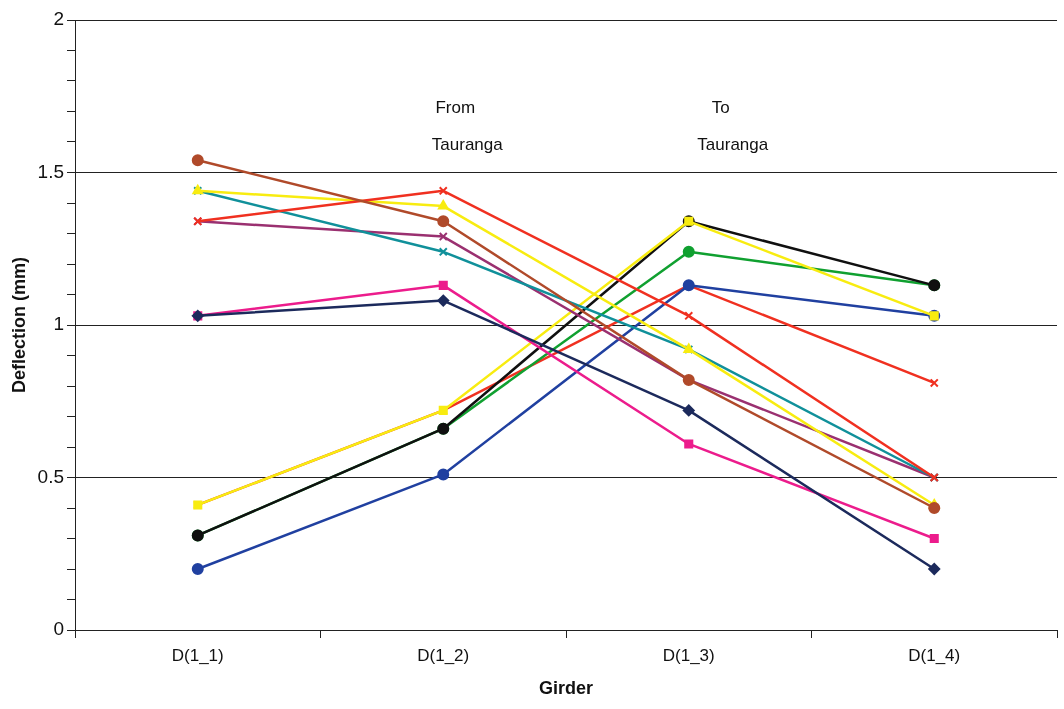  What do you see at coordinates (934, 655) in the screenshot?
I see `x-tick-label: D(1_4)` at bounding box center [934, 655].